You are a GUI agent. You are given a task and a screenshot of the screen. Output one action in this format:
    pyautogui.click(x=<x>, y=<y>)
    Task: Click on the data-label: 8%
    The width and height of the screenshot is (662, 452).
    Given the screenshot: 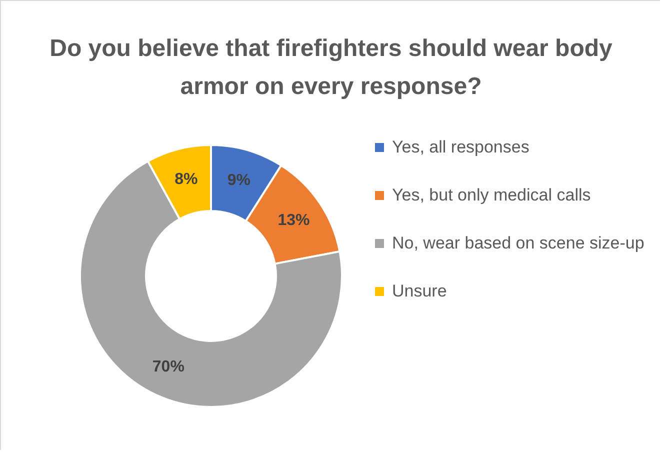 What is the action you would take?
    pyautogui.click(x=186, y=179)
    